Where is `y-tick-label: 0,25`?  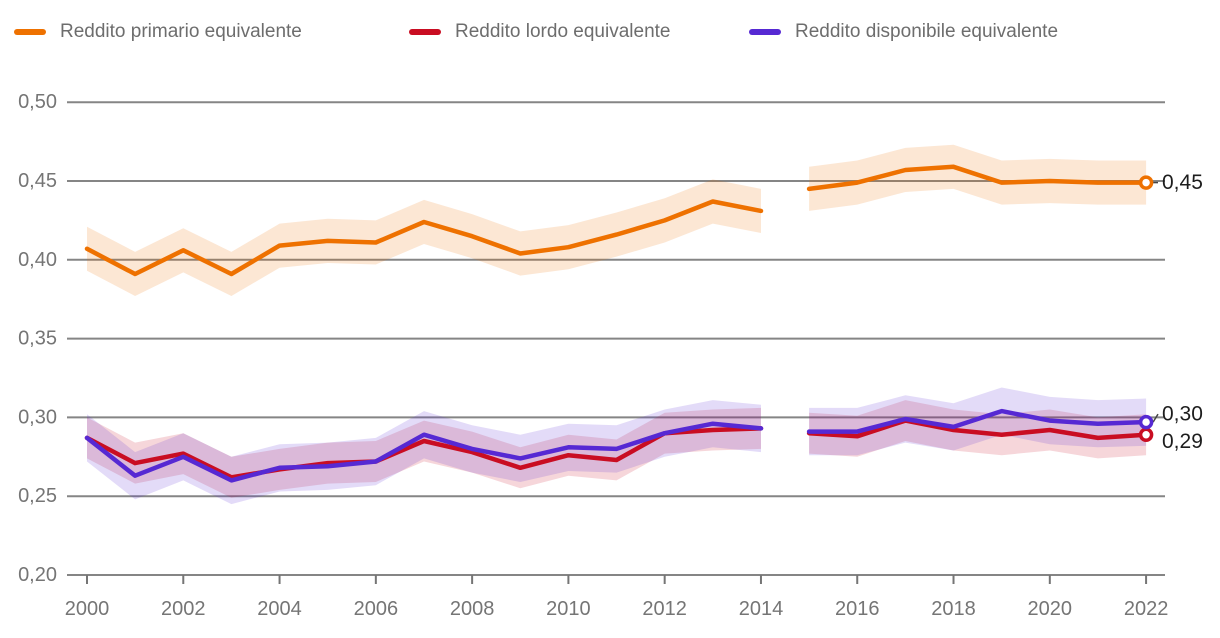 y-tick-label: 0,25 is located at coordinates (37, 496).